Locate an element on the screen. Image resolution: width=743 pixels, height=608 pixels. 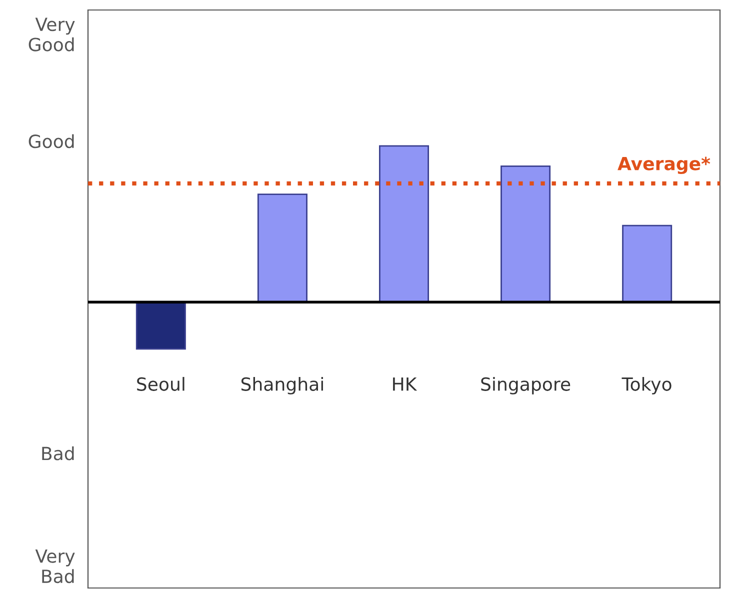
x-tick-label: Tokyo is located at coordinates (647, 385).